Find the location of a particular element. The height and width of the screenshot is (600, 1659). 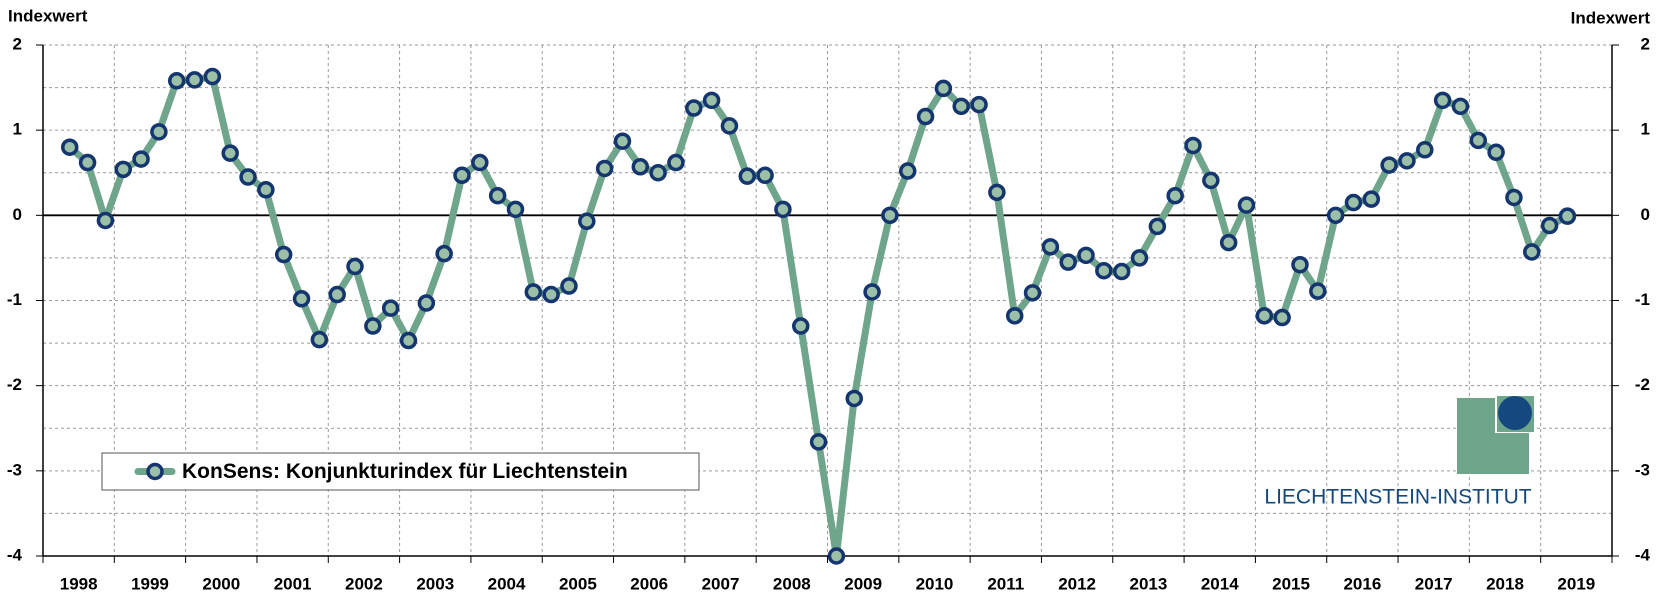

y2-tick-label: 2 is located at coordinates (1645, 43).